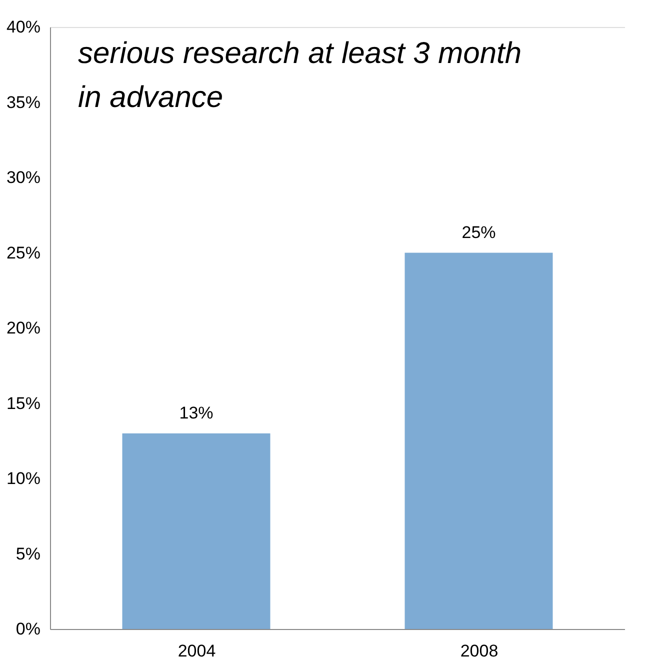 The height and width of the screenshot is (670, 669). I want to click on y-tick-label: 5%, so click(28, 554).